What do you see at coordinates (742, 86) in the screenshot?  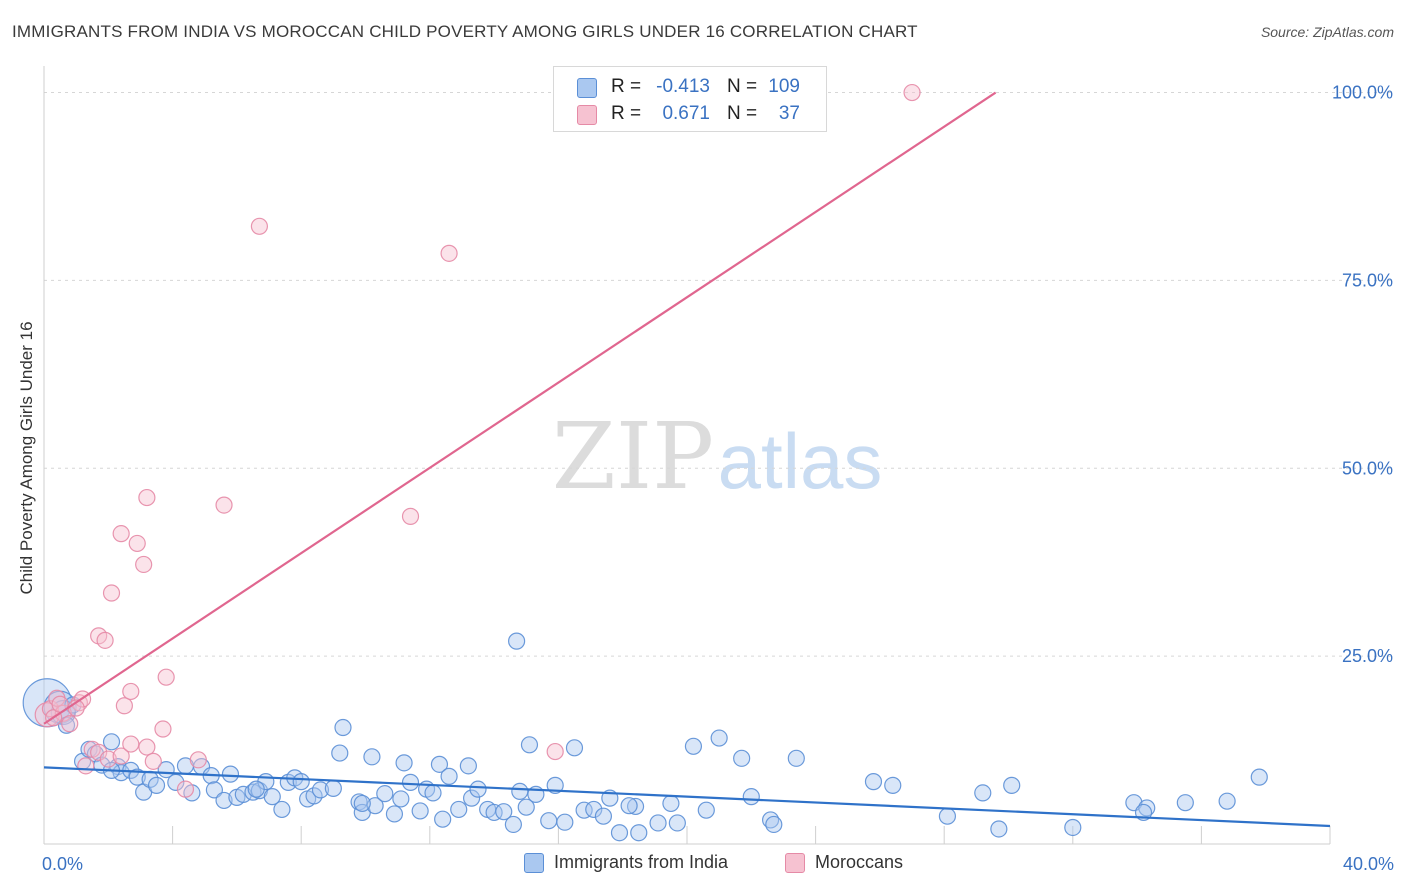 I see `legend-n-label-india: N =` at bounding box center [742, 86].